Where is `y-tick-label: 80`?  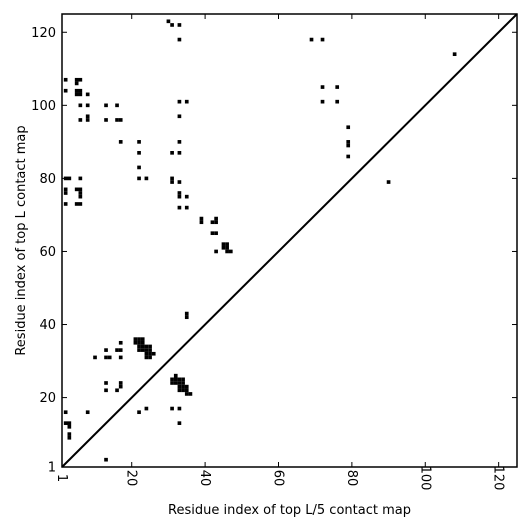 y-tick-label: 80 is located at coordinates (47, 179).